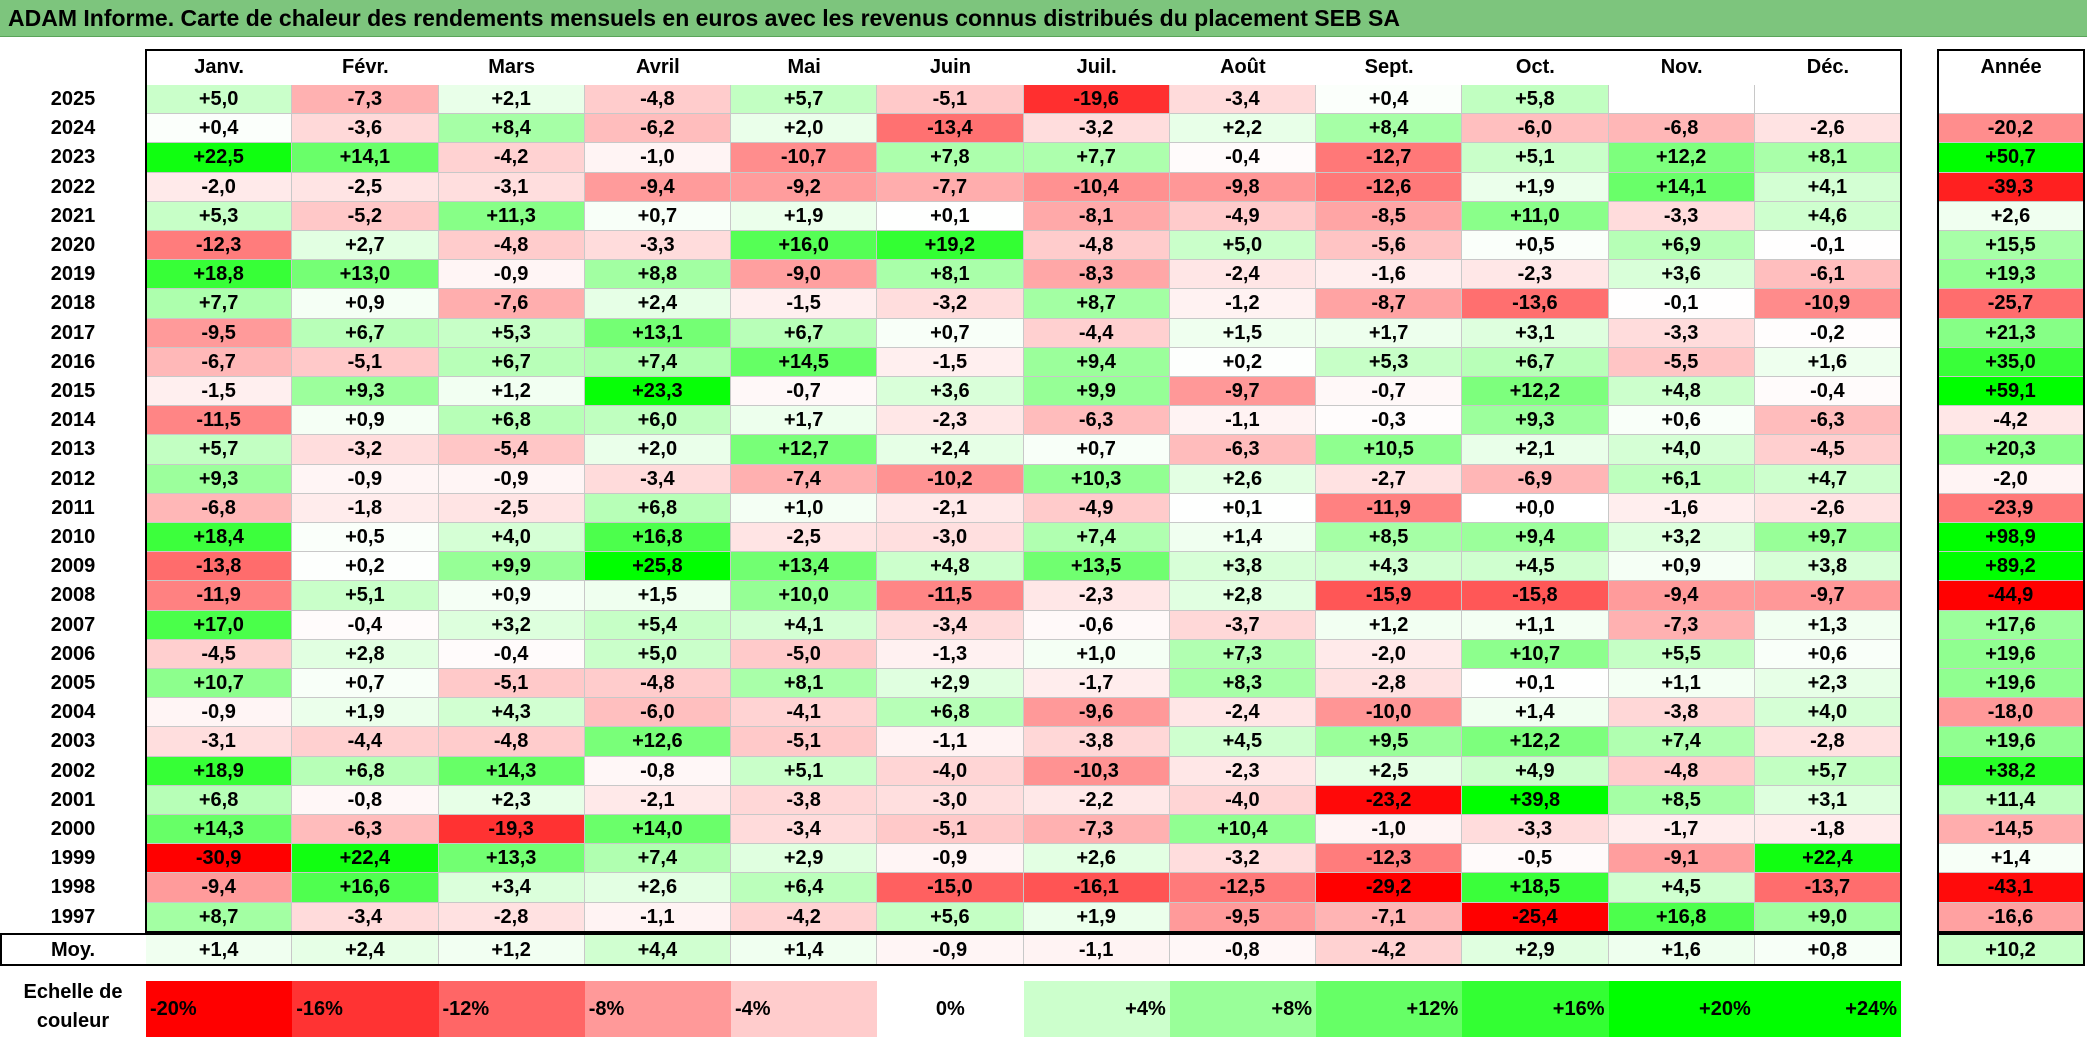 The width and height of the screenshot is (2087, 1037). I want to click on heatmap-cell: +0,2, so click(1242, 362).